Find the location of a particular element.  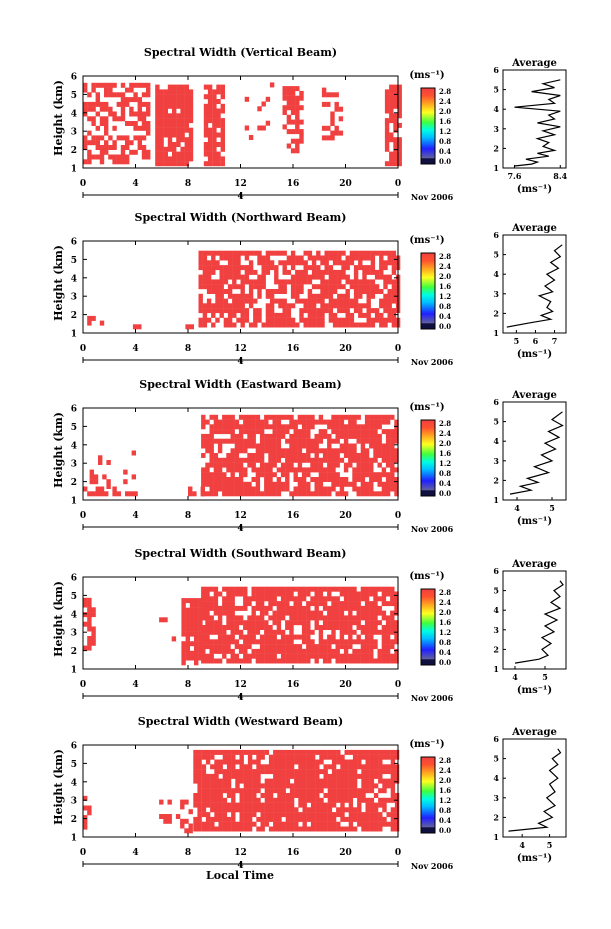

average-x-tick-label: 5 is located at coordinates (550, 845).